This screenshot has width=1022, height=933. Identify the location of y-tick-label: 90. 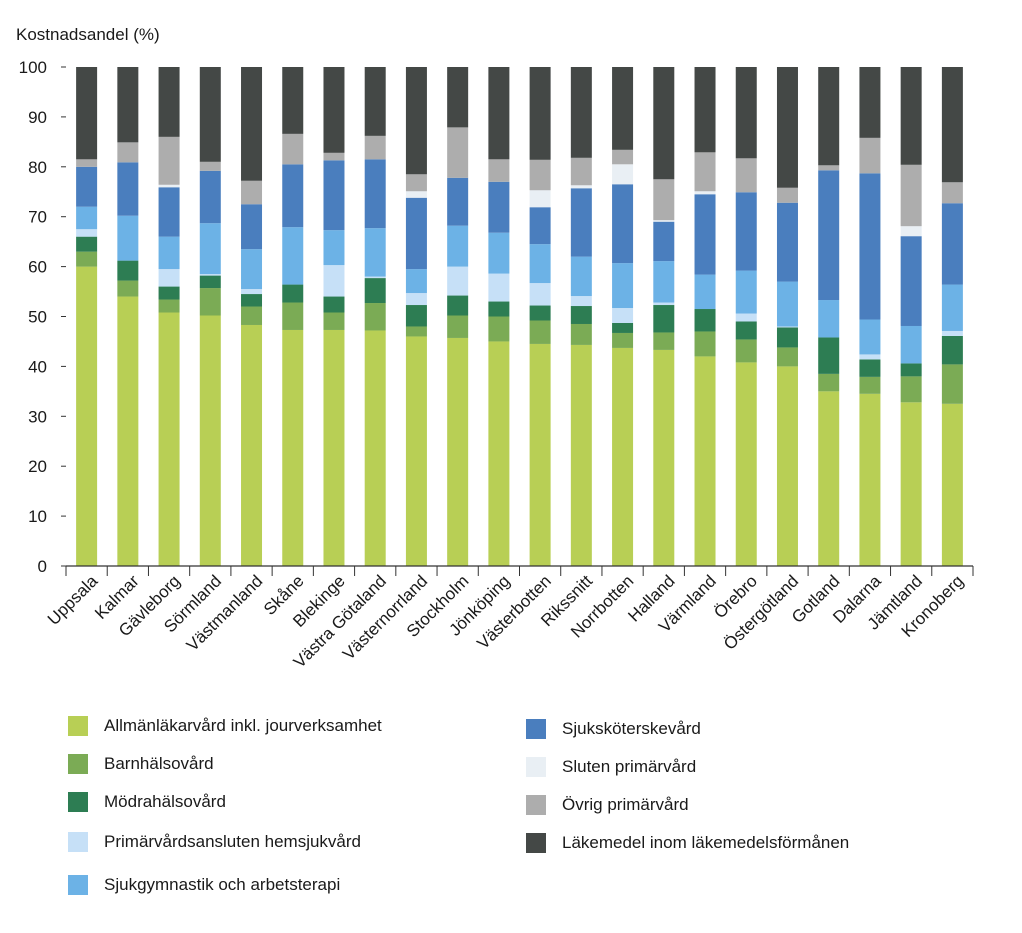
(37, 117).